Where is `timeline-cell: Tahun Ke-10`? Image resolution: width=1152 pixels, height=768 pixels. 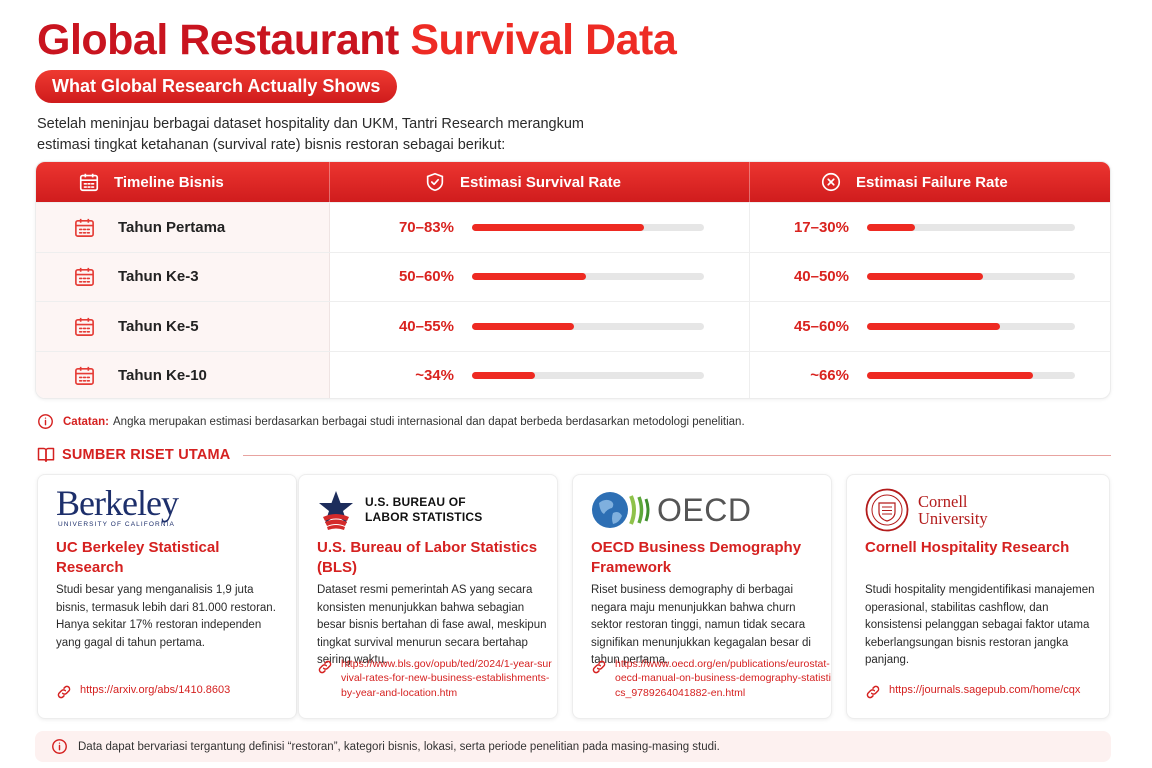 timeline-cell: Tahun Ke-10 is located at coordinates (183, 374).